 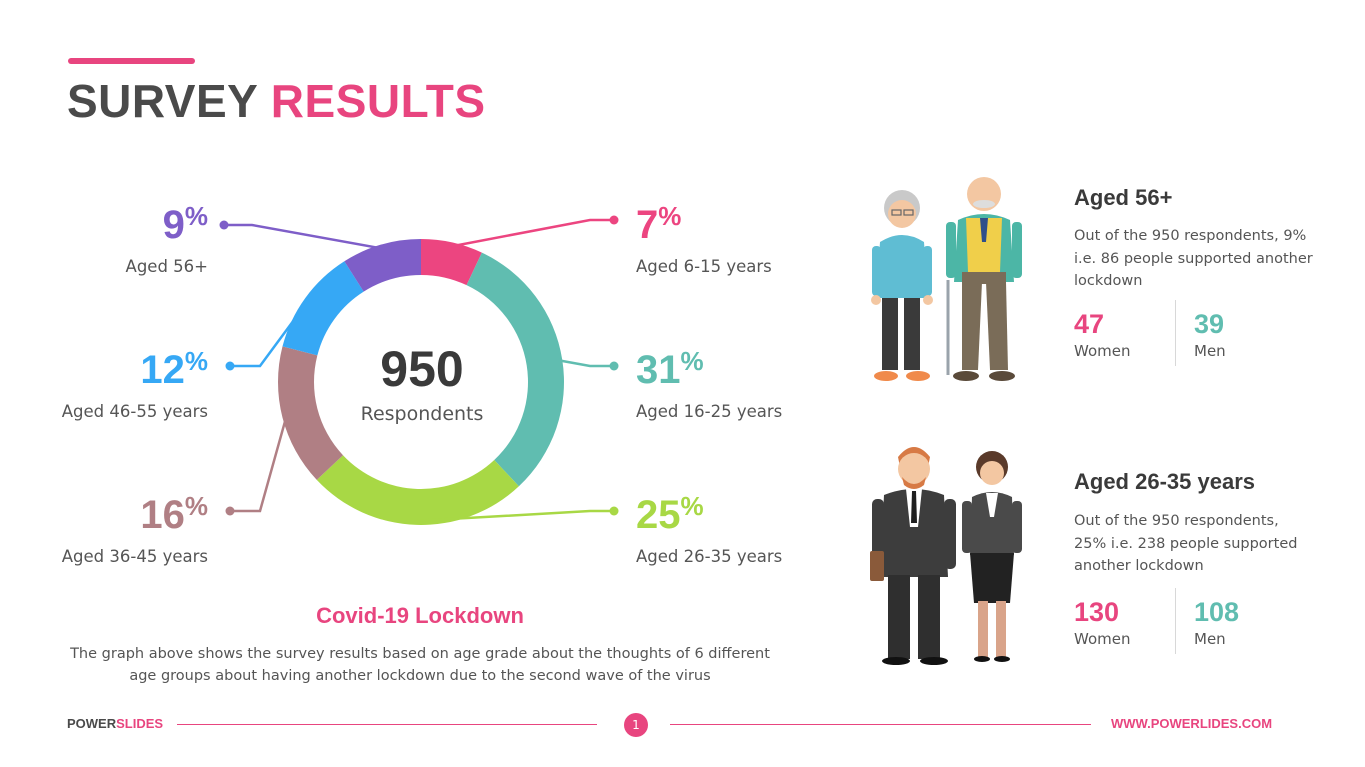 I want to click on pct-aged-6-15: 7%, so click(x=658, y=225).